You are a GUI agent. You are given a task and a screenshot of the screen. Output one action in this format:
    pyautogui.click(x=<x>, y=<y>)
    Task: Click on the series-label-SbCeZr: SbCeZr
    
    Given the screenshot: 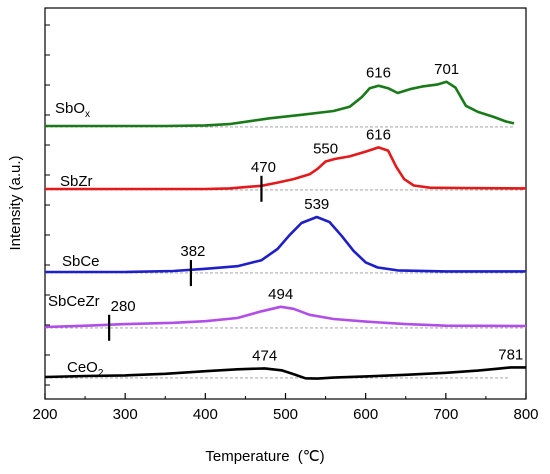 What is the action you would take?
    pyautogui.click(x=74, y=301)
    